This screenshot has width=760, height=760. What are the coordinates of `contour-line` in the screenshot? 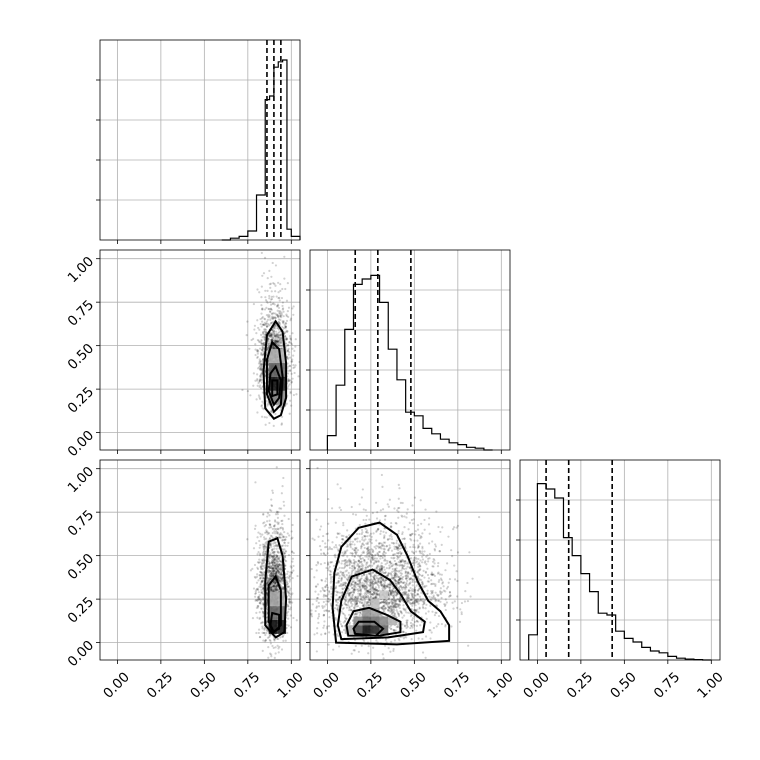 It's located at (274, 377).